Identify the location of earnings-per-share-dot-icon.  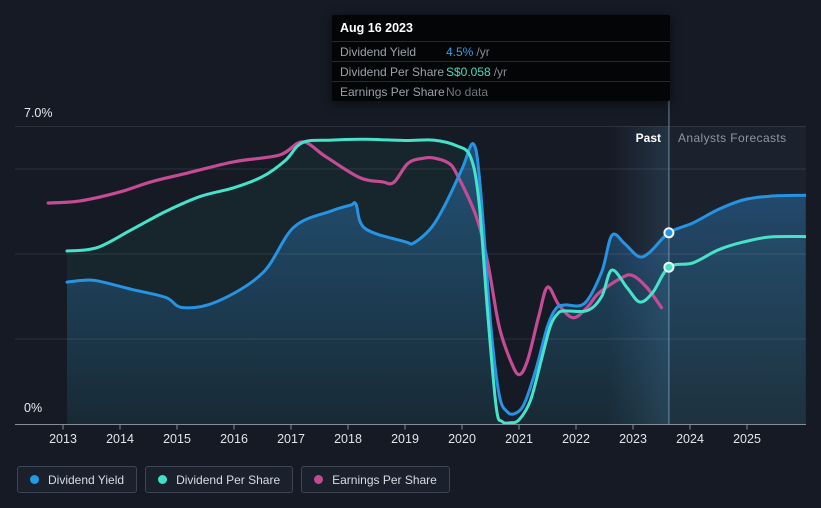
(319, 479).